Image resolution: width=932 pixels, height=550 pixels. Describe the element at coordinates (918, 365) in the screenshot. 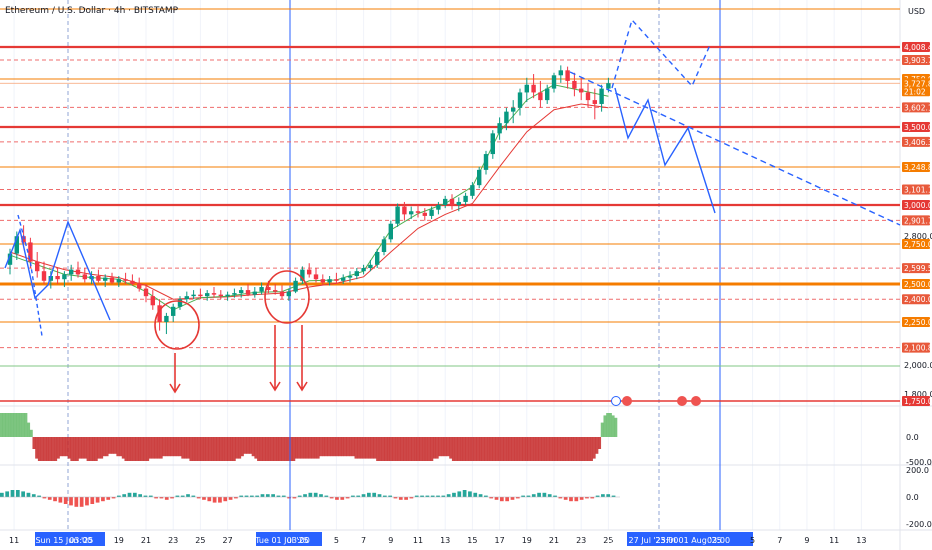

I see `price-tick-label: 2,000.0` at that location.